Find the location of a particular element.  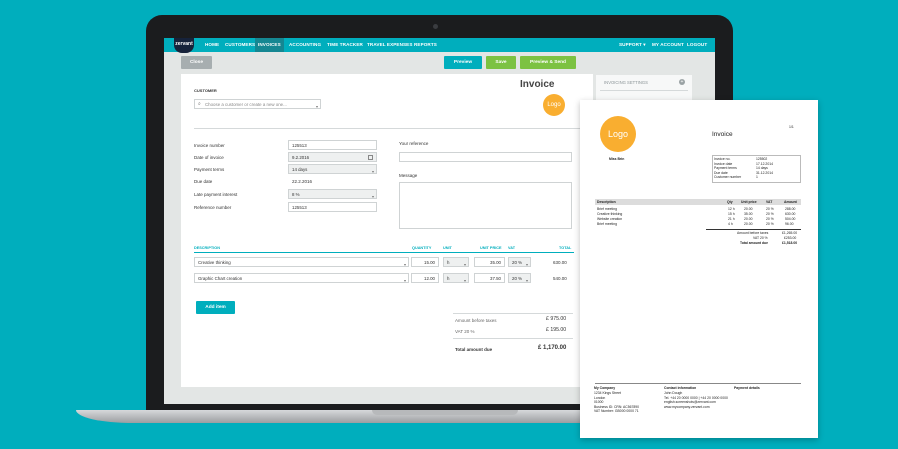

row-vat: 20 % is located at coordinates (517, 262).